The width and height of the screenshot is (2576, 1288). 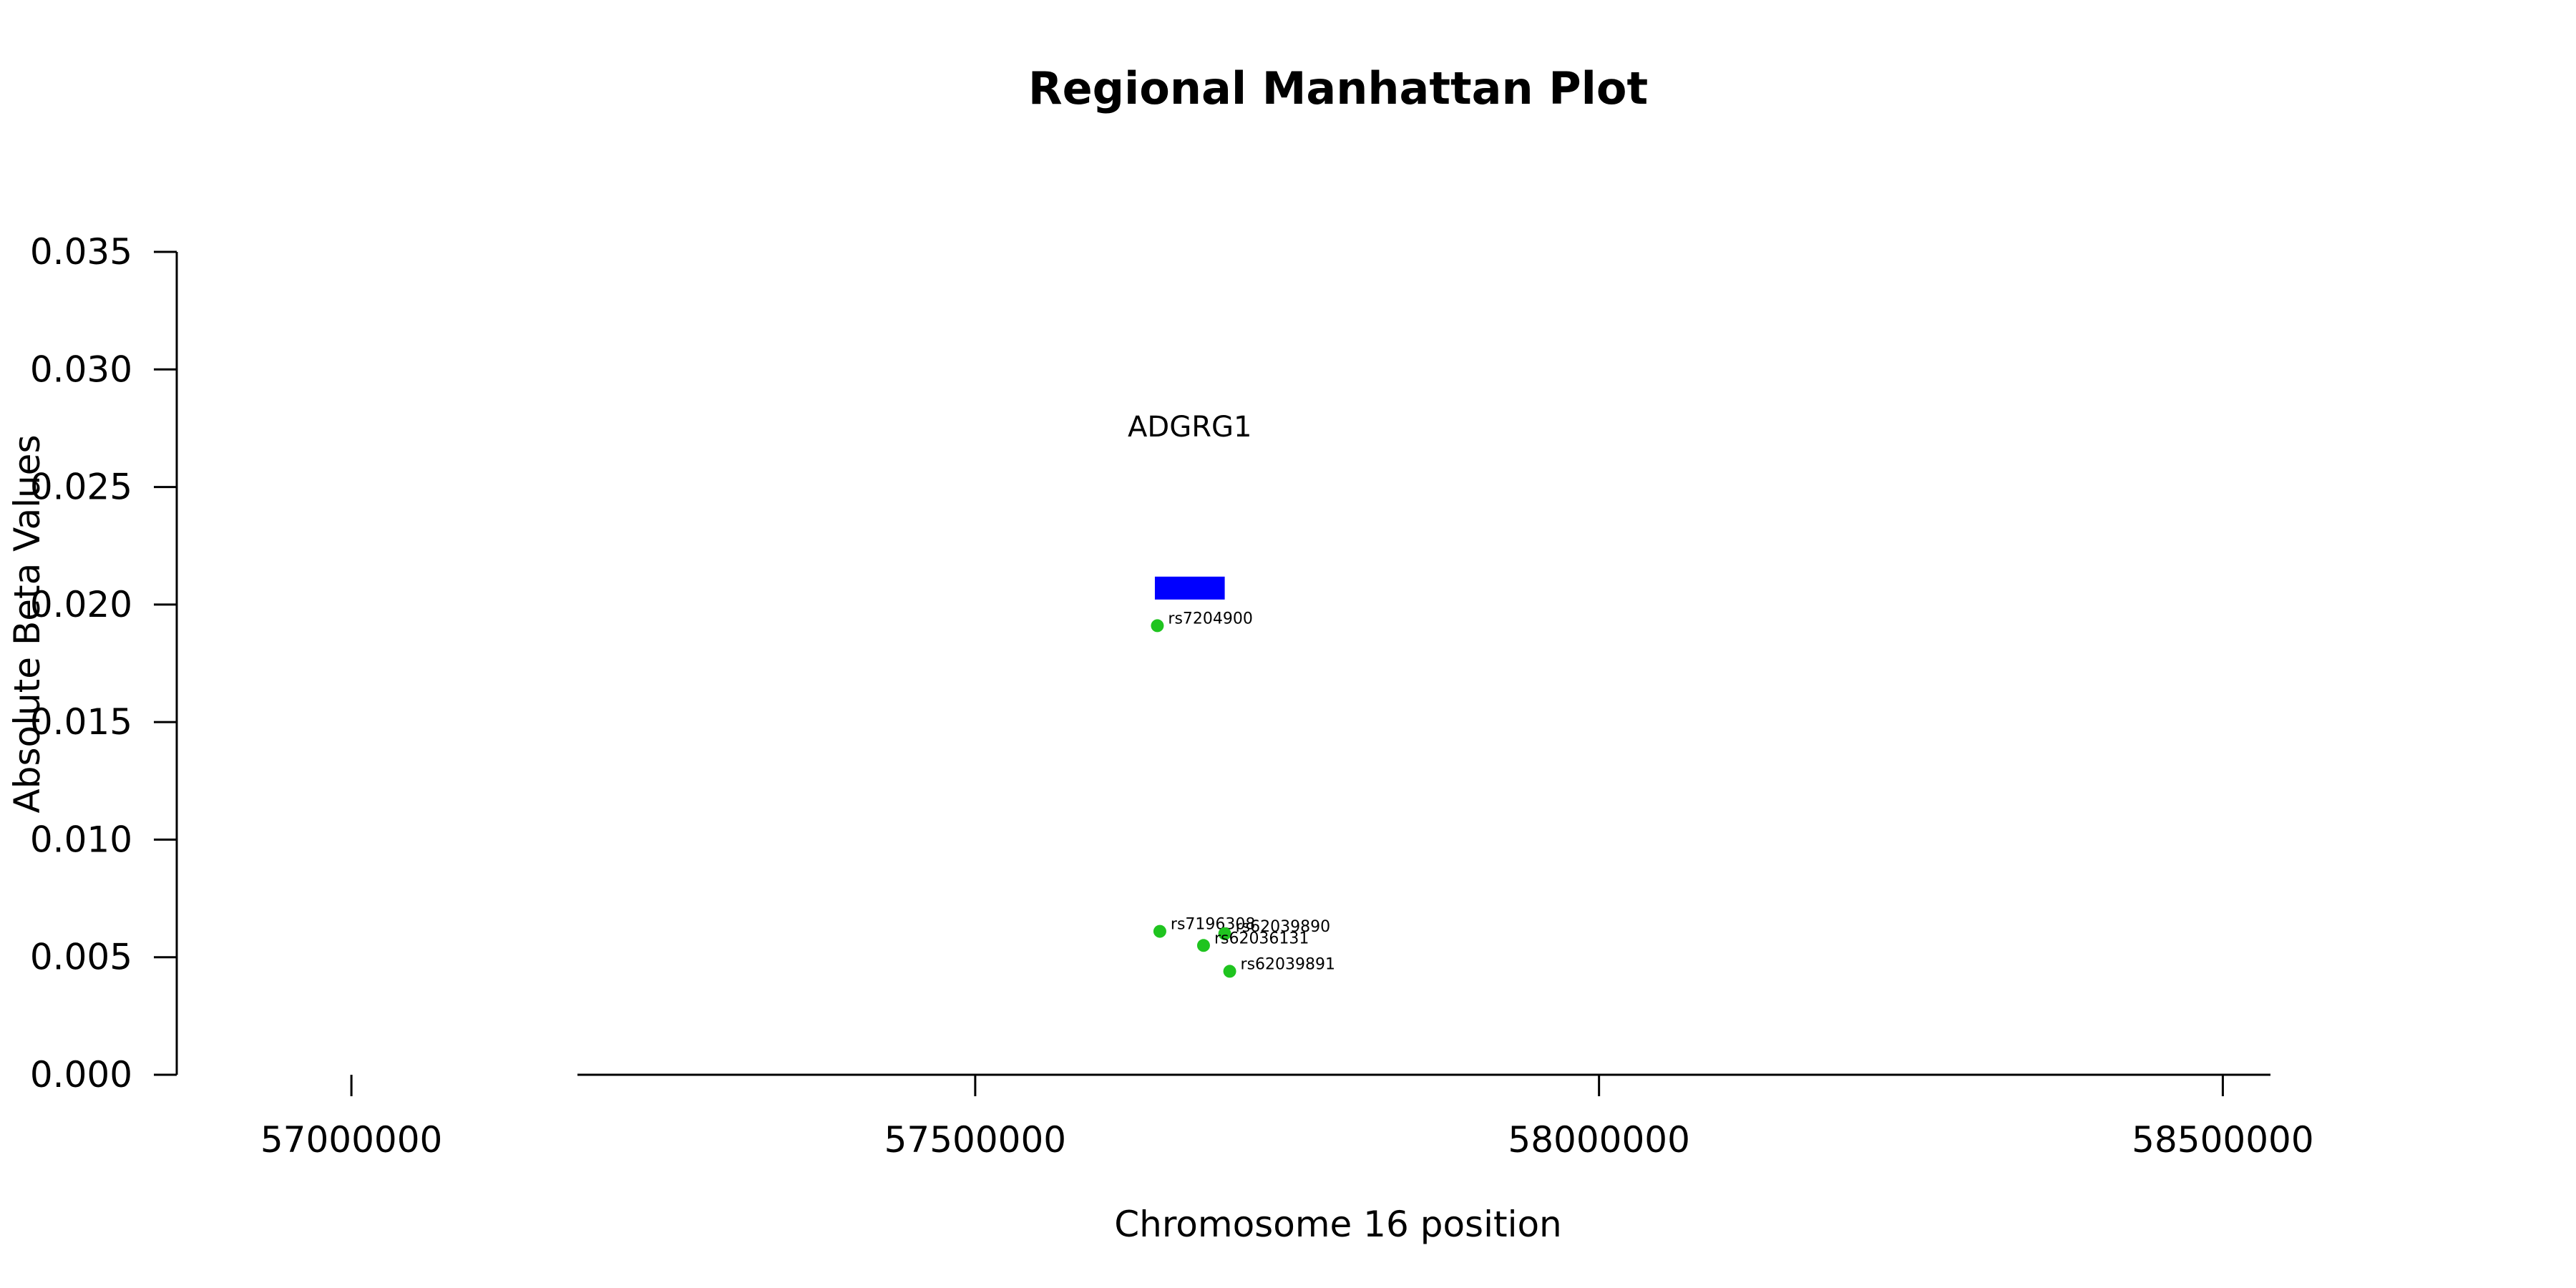 I want to click on y-tick-label: 0.035, so click(x=81, y=252).